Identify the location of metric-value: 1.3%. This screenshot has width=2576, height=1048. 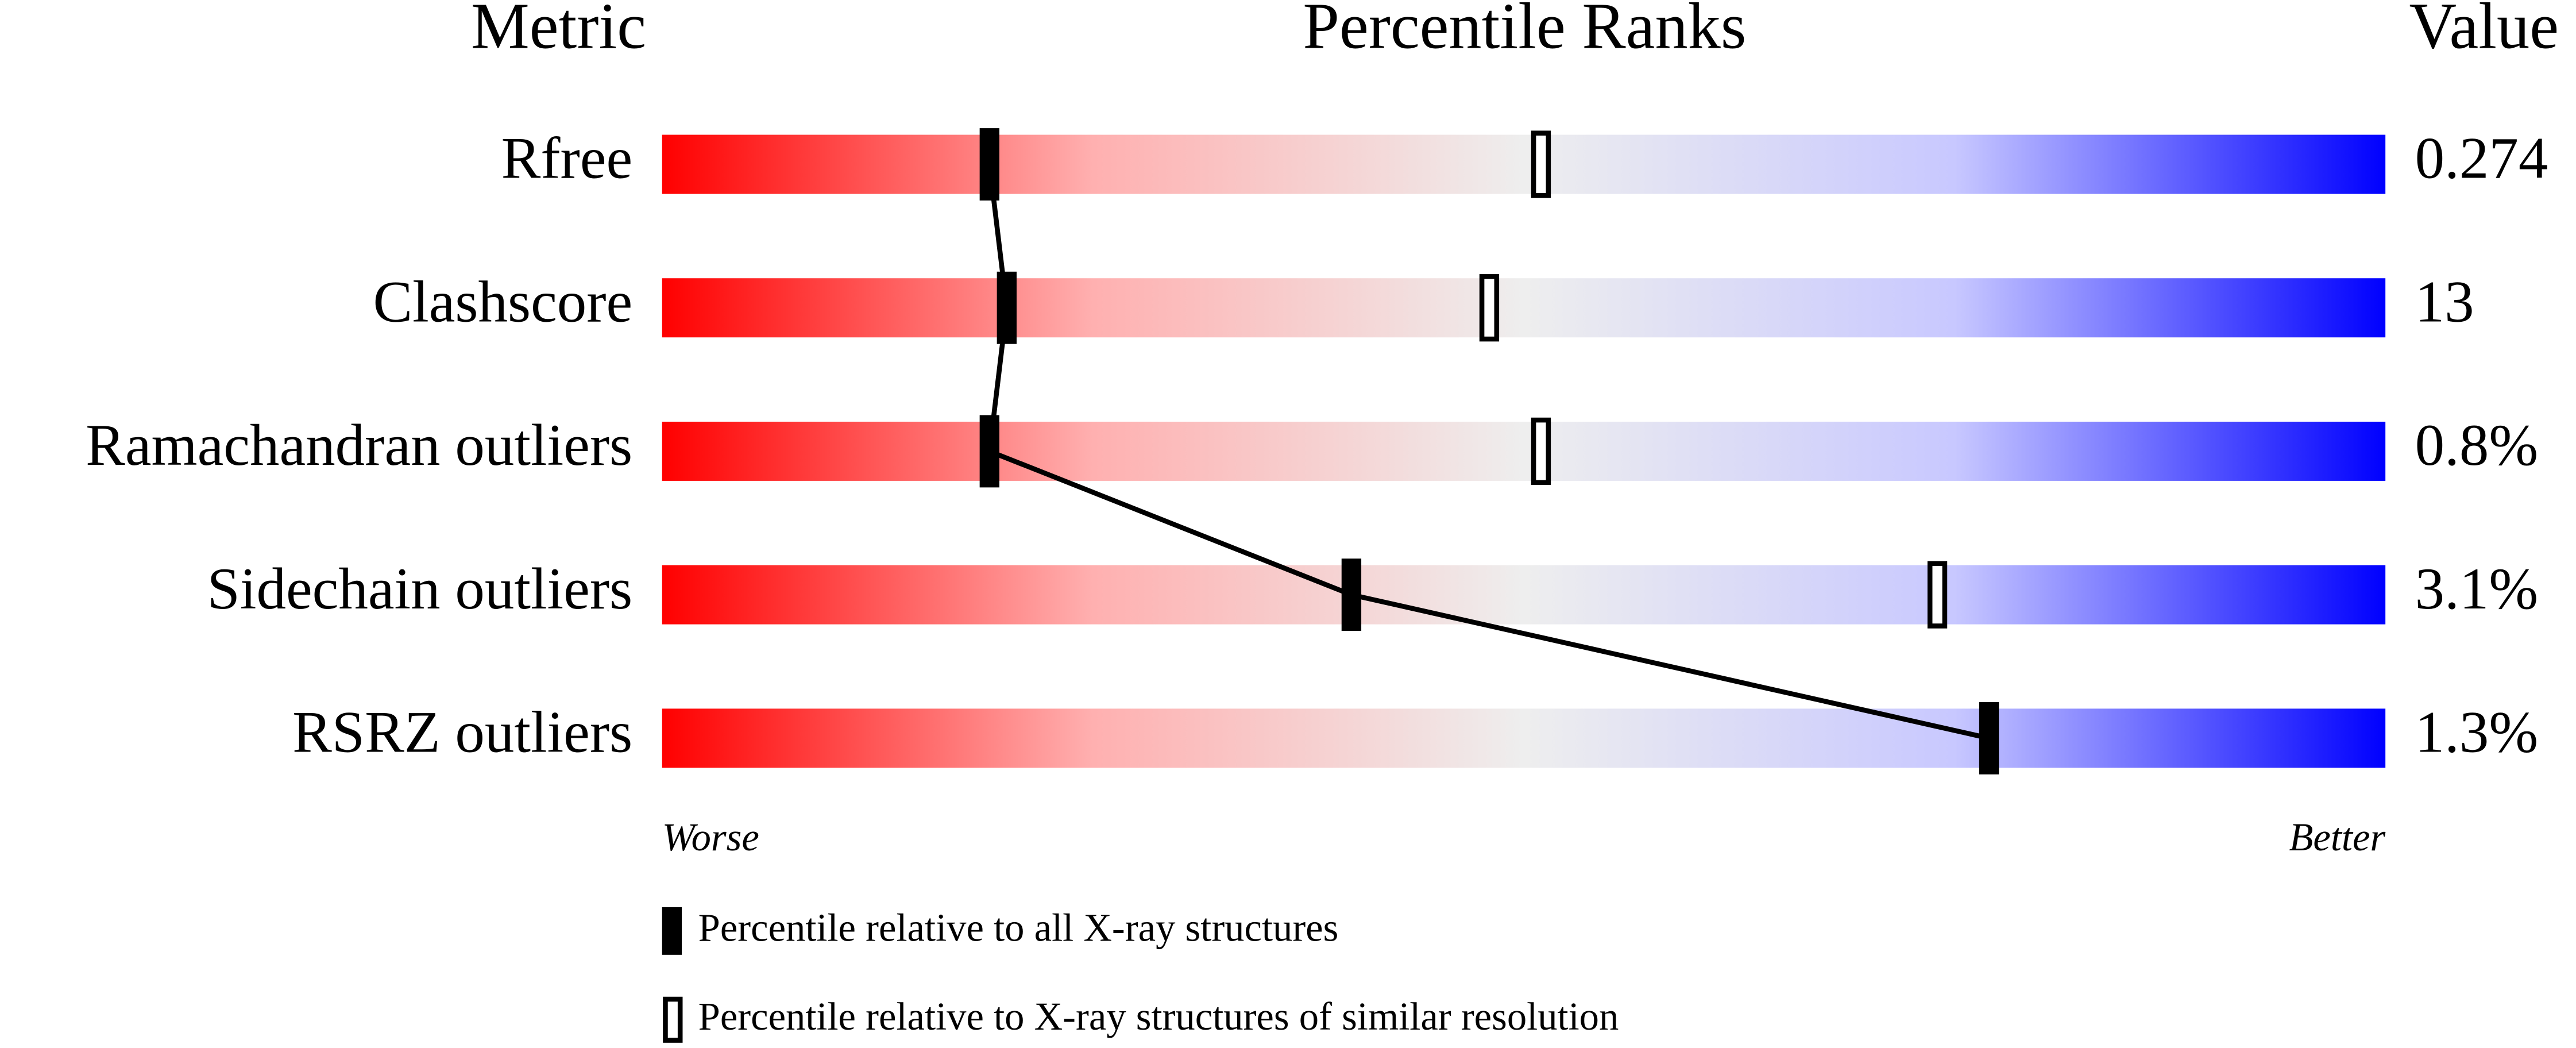
(2477, 732).